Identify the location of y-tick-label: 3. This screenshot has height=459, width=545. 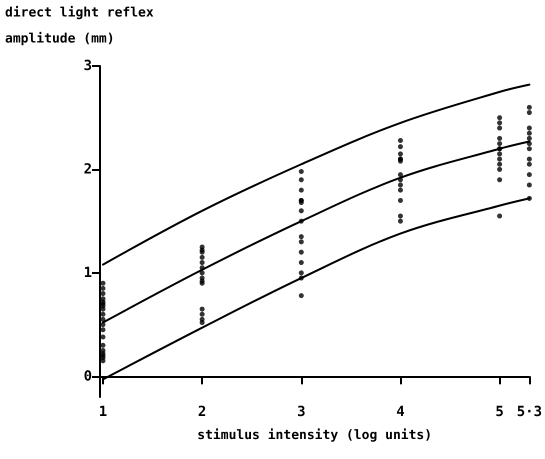
(88, 66).